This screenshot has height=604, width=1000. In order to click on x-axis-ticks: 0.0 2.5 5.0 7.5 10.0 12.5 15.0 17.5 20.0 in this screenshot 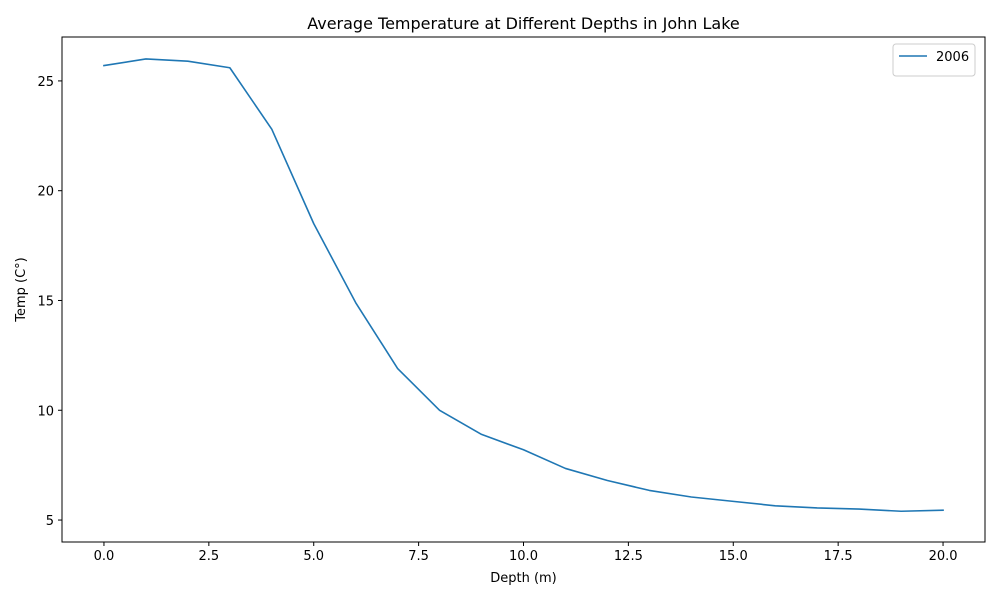, I will do `click(526, 553)`.